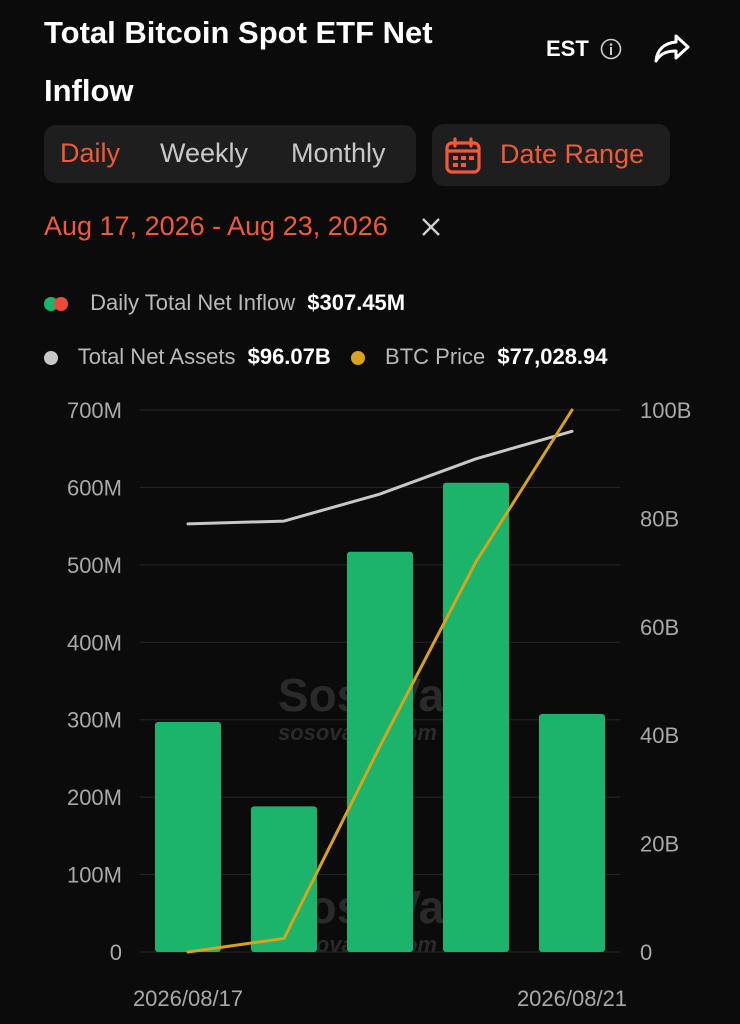 This screenshot has width=740, height=1024. Describe the element at coordinates (59, 304) in the screenshot. I see `inflow-legend-icon` at that location.